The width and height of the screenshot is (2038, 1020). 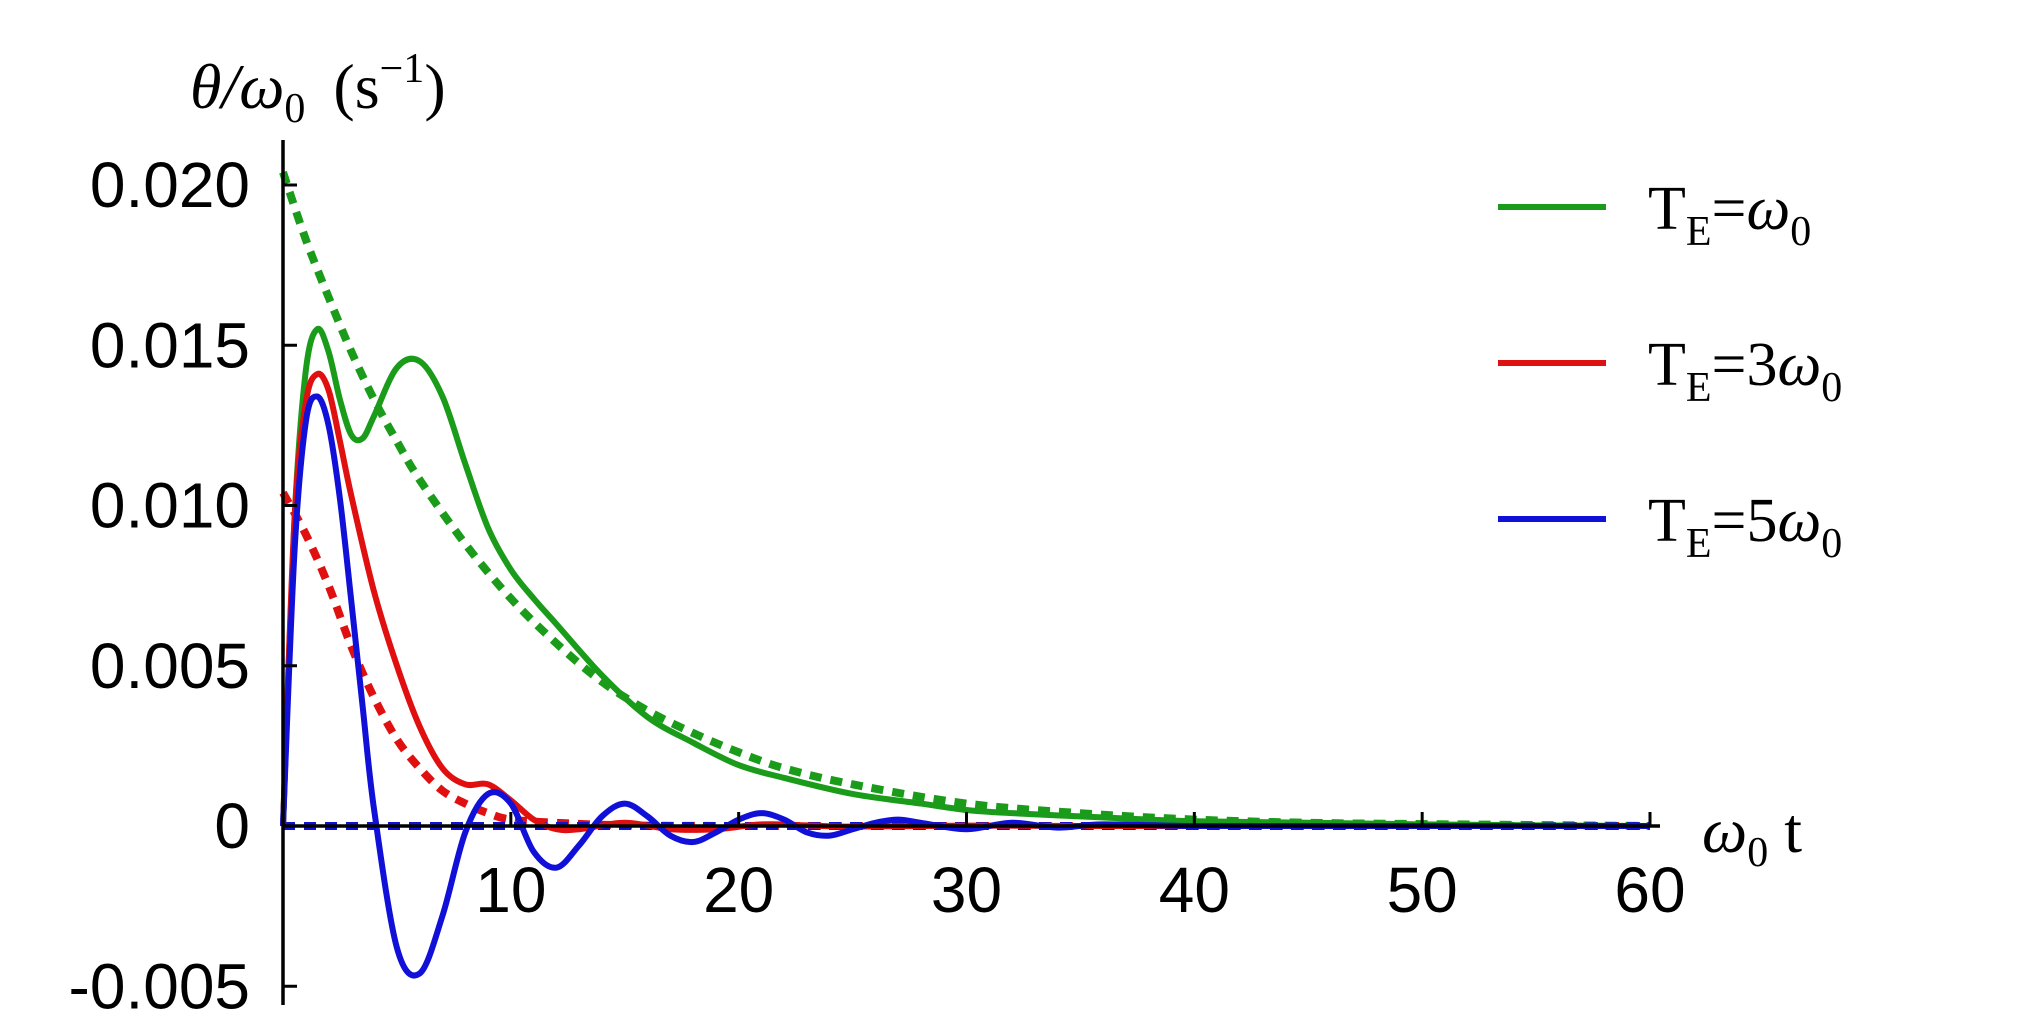 What do you see at coordinates (738, 890) in the screenshot?
I see `x-tick-label: 20` at bounding box center [738, 890].